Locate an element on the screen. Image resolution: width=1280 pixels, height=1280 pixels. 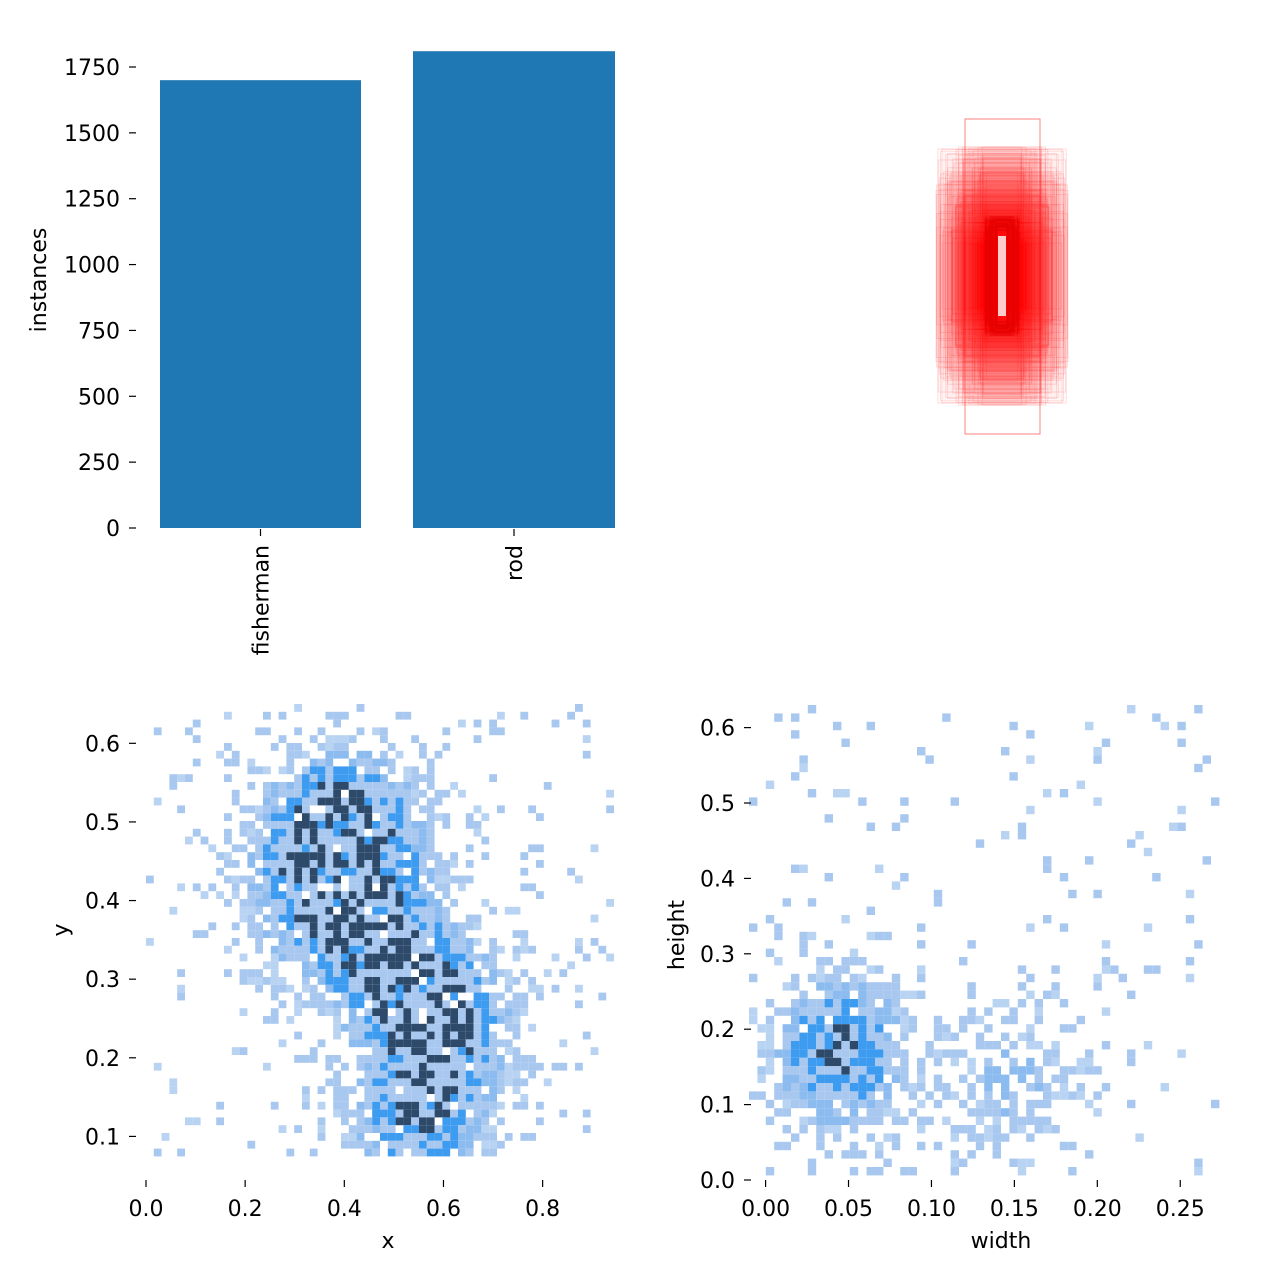
heatmap-ytick-label: 0.2 is located at coordinates (102, 1059).